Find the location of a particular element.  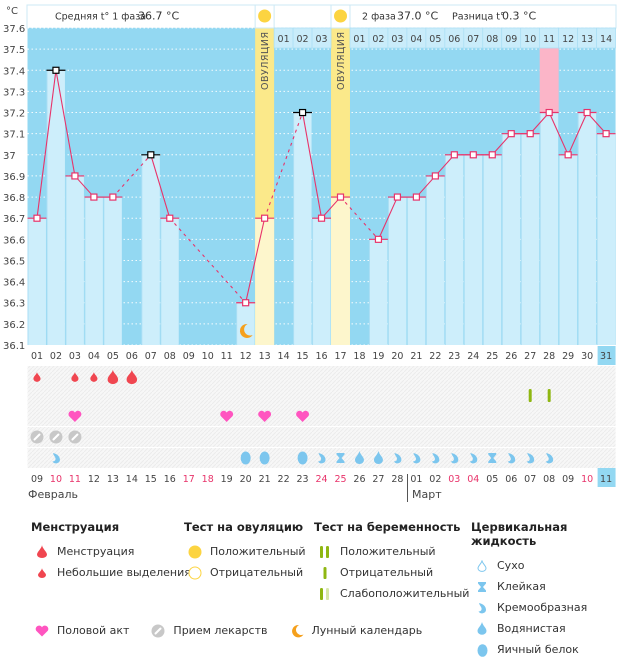

y-tick-label: 37 is located at coordinates (9, 156).